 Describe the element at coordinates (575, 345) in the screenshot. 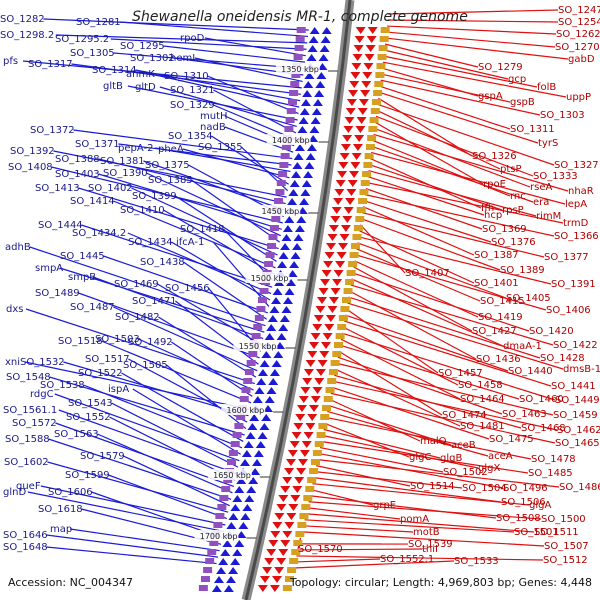

I see `reverse-gene-label: SO_1422` at that location.